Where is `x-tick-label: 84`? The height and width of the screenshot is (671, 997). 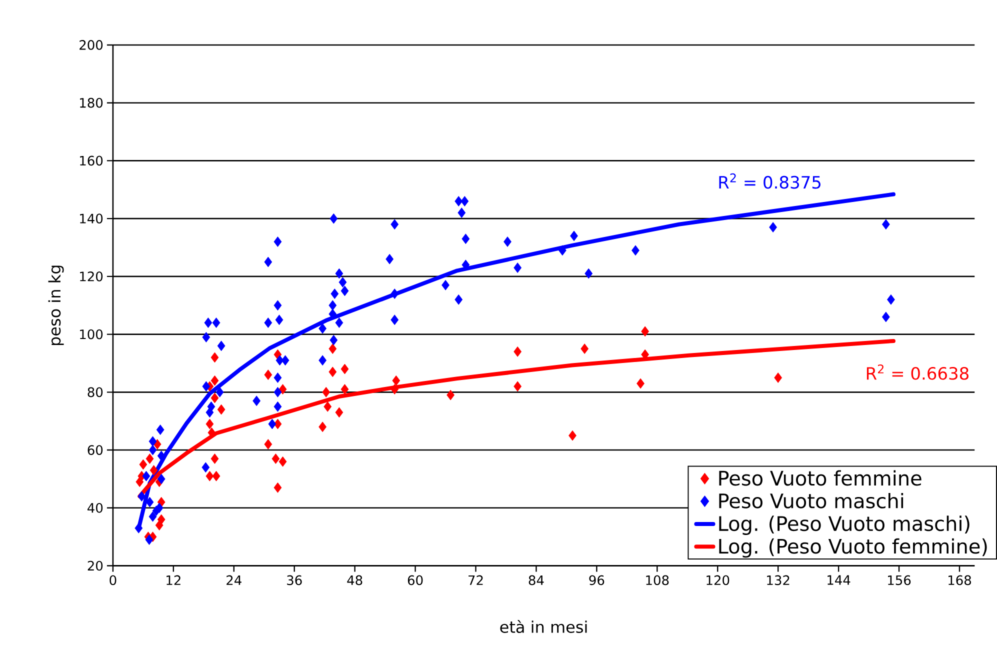
x-tick-label: 84 is located at coordinates (536, 580).